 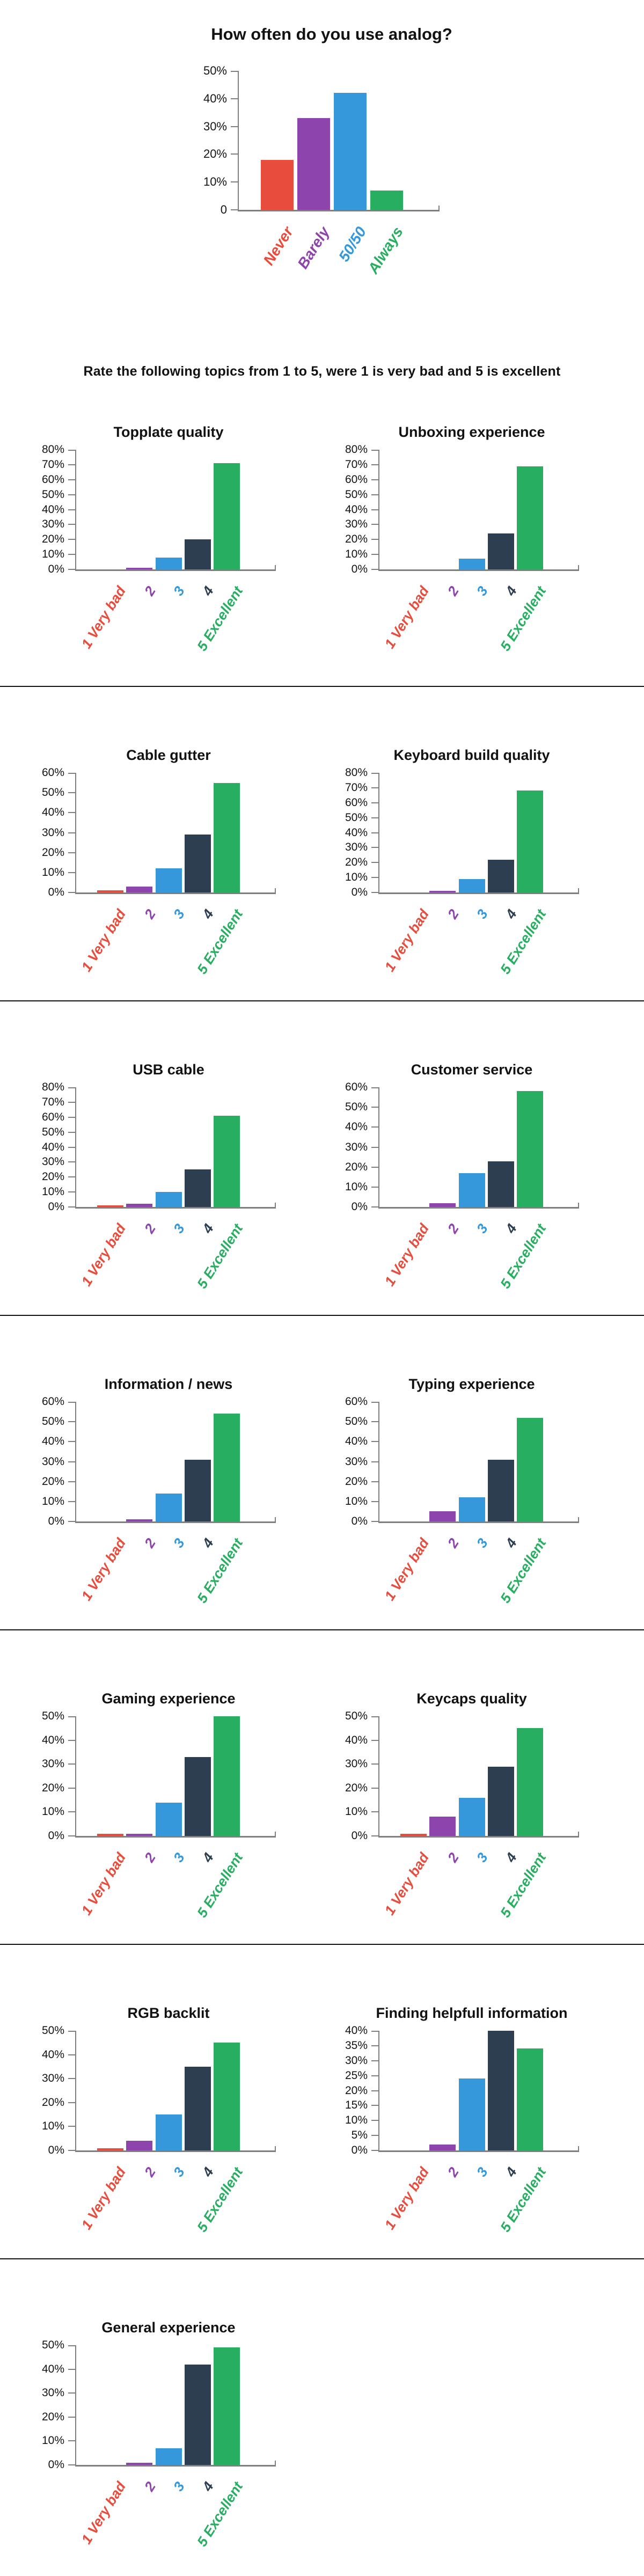 I want to click on chart-plot-keycaps-quality: 0% 10% 20% 30% 40% 50%, so click(x=462, y=1776).